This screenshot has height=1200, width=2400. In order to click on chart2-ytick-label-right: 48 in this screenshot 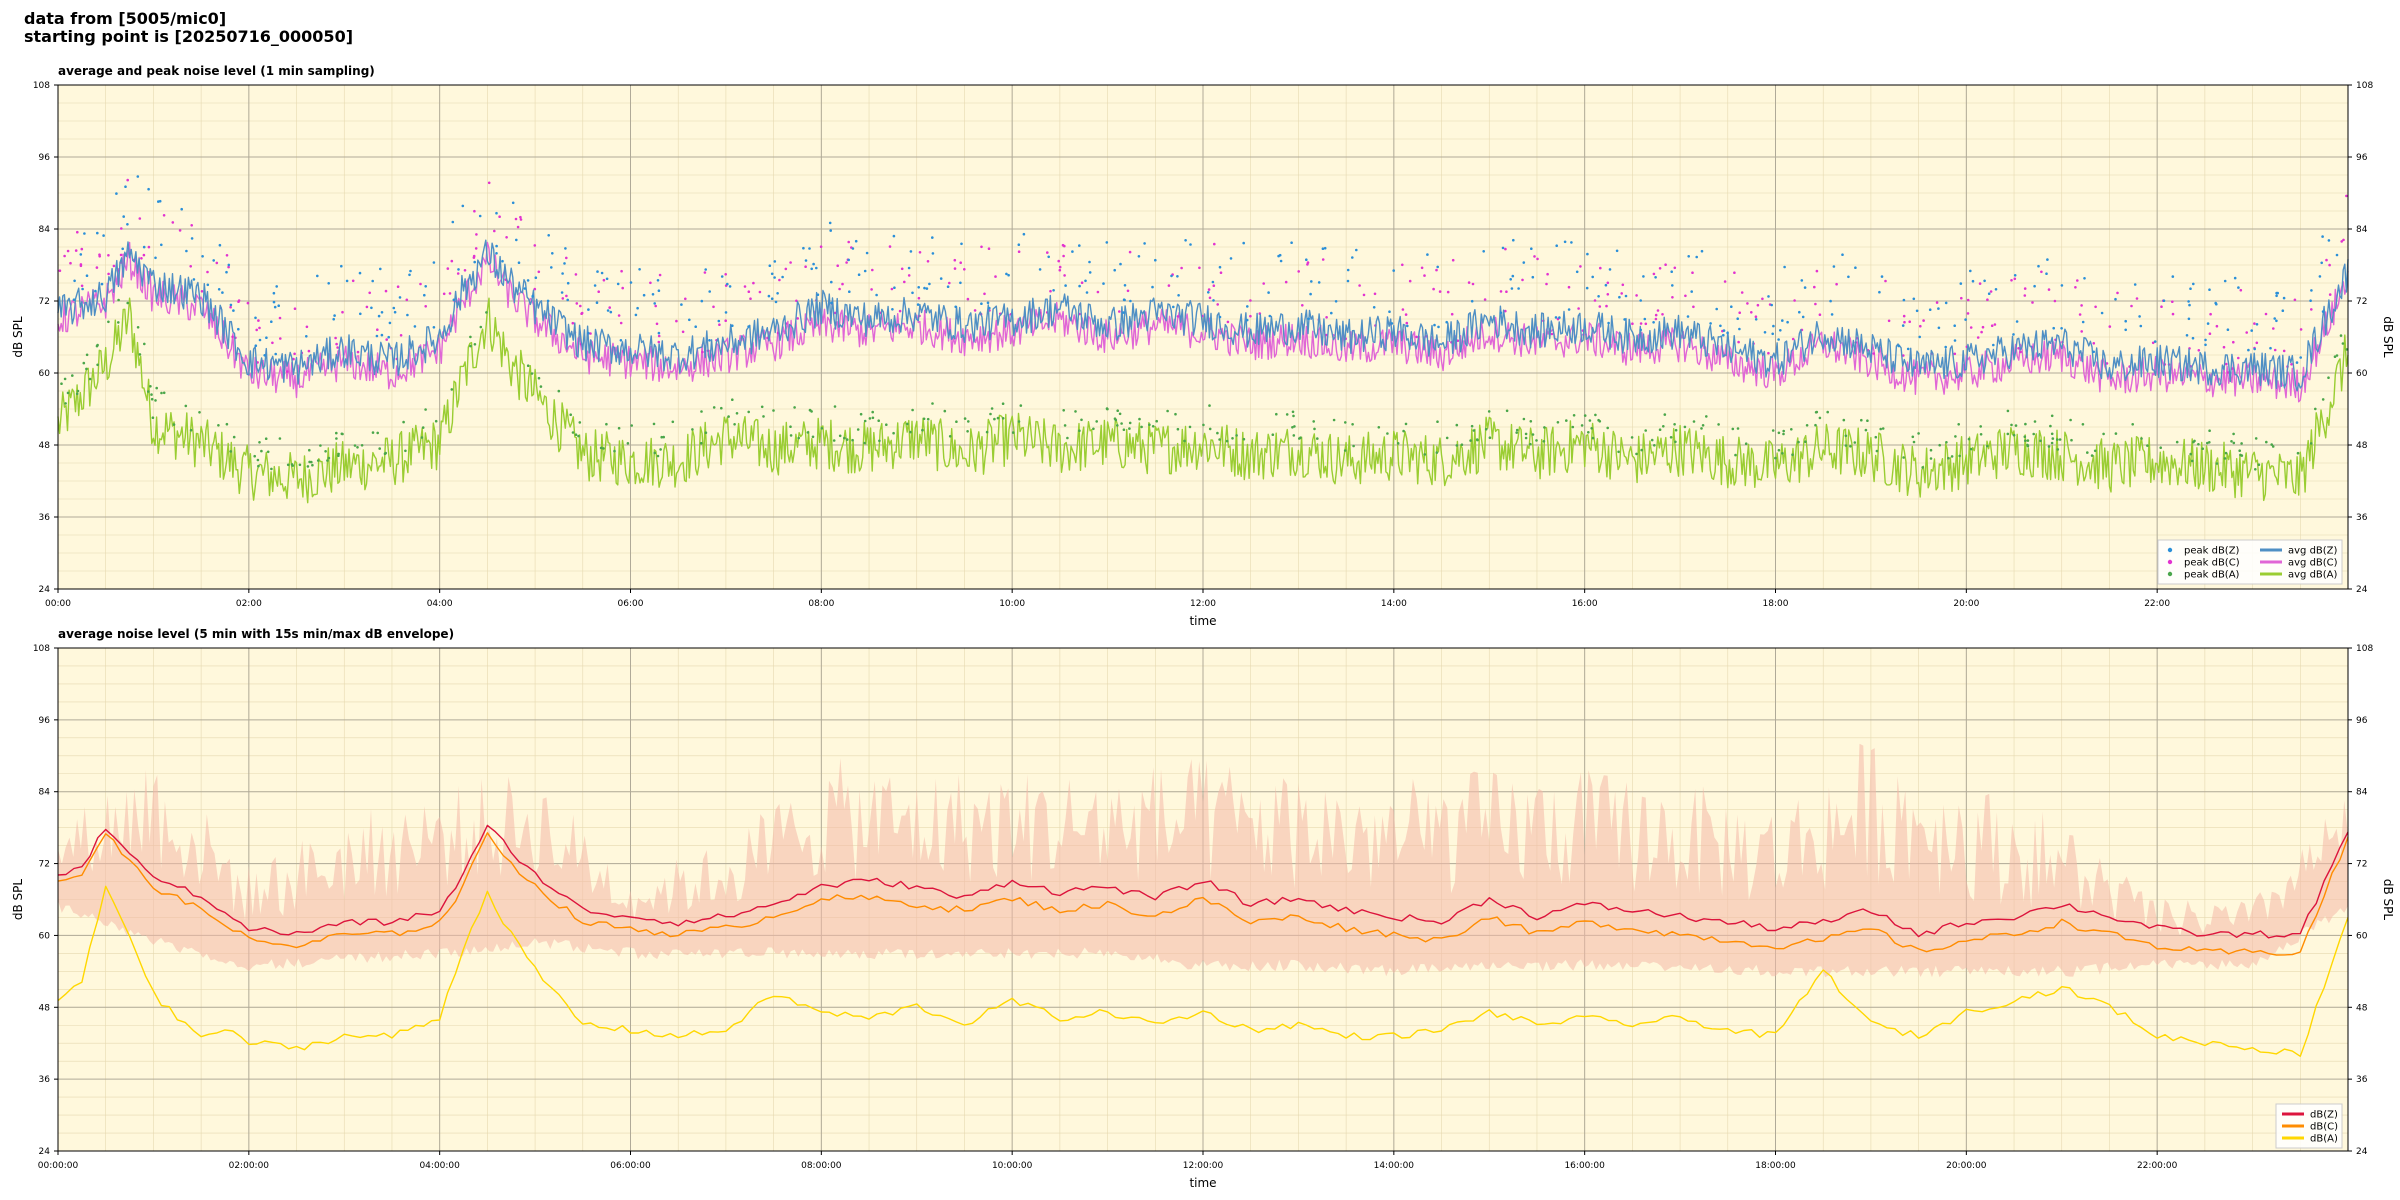, I will do `click(2362, 1008)`.